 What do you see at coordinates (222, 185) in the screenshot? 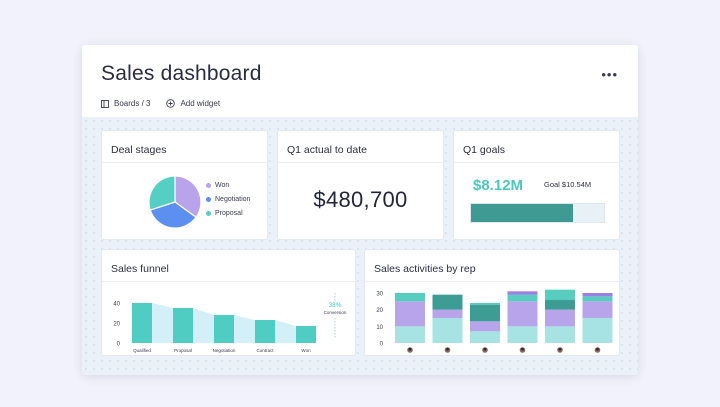
I see `legend-label-won: Won` at bounding box center [222, 185].